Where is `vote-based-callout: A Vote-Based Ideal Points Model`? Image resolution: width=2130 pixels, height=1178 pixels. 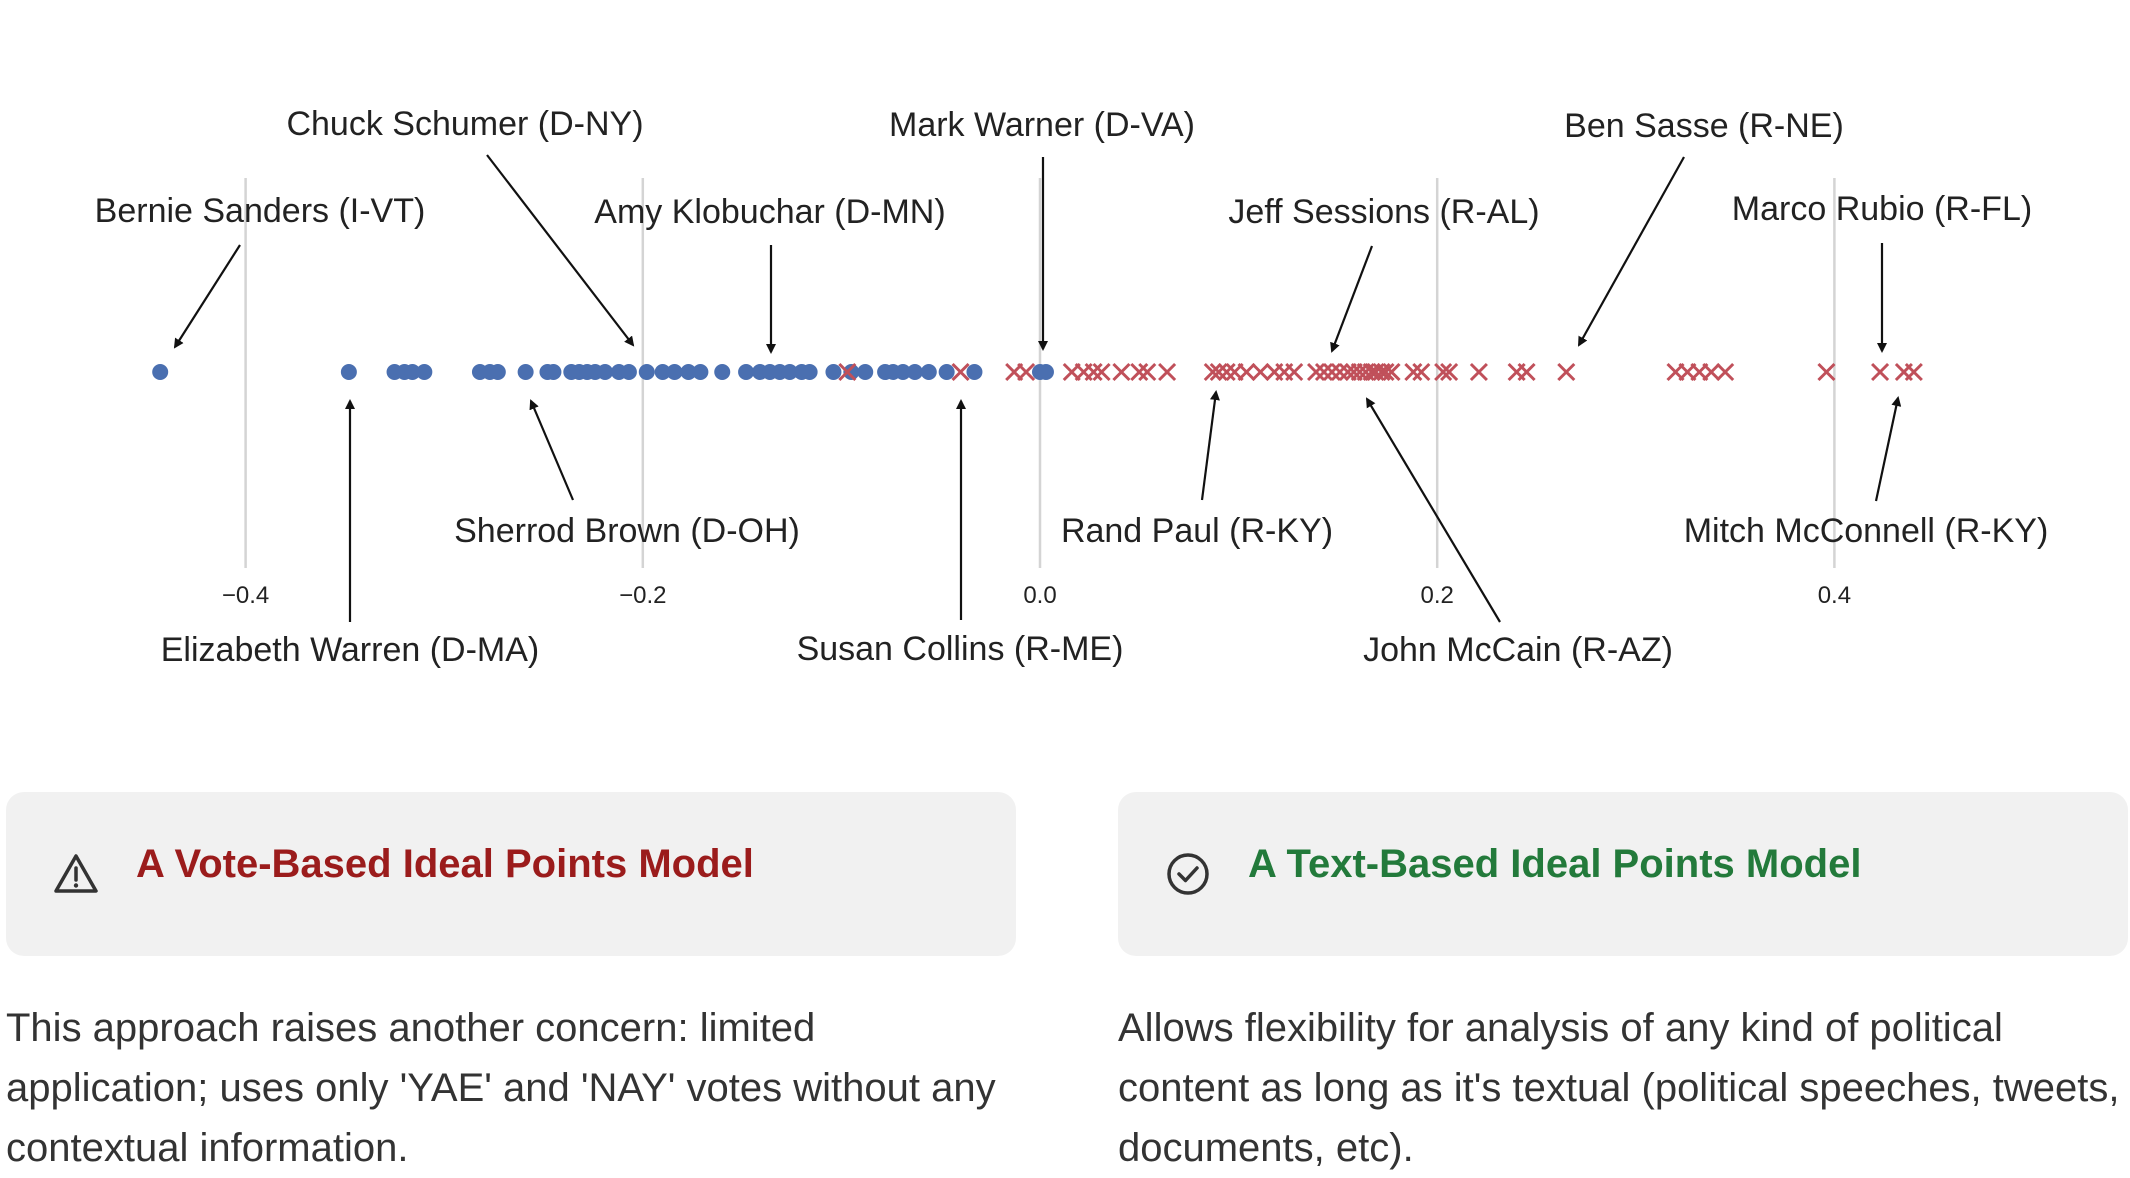
vote-based-callout: A Vote-Based Ideal Points Model is located at coordinates (511, 874).